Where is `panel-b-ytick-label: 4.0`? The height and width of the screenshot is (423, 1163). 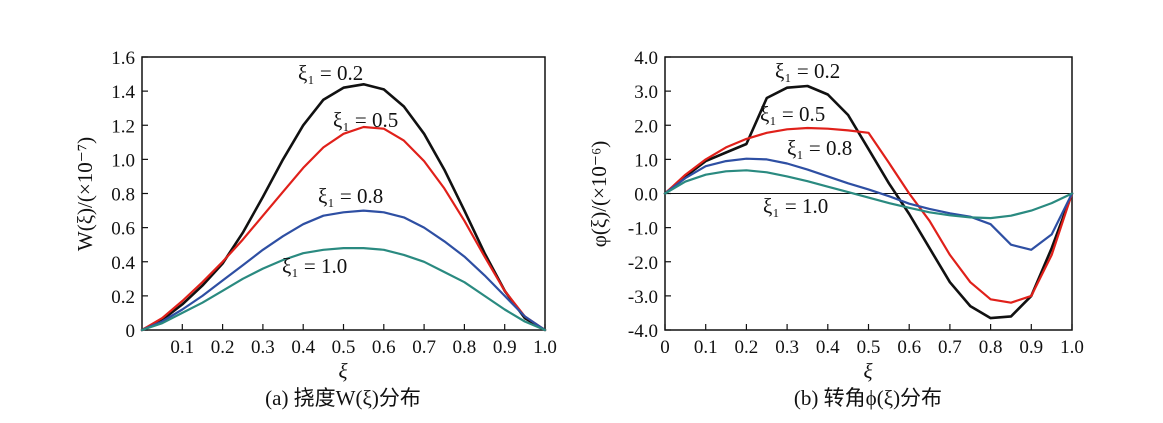 panel-b-ytick-label: 4.0 is located at coordinates (646, 58).